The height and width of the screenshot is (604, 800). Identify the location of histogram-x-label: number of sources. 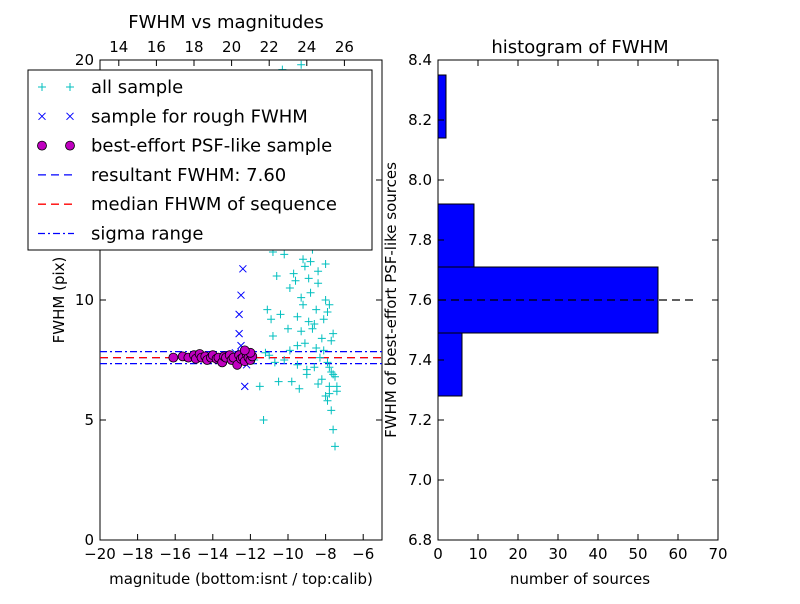
(580, 579).